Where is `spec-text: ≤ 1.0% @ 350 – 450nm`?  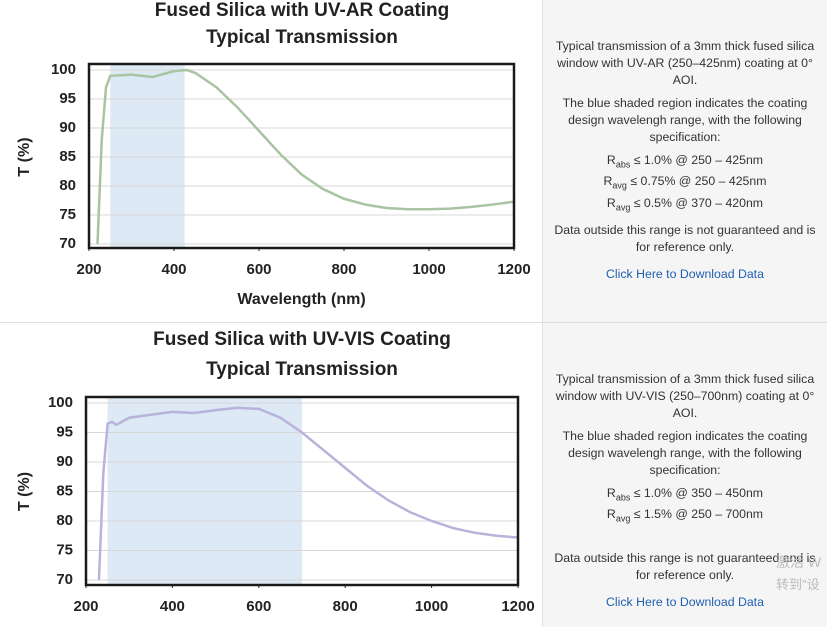 spec-text: ≤ 1.0% @ 350 – 450nm is located at coordinates (698, 493).